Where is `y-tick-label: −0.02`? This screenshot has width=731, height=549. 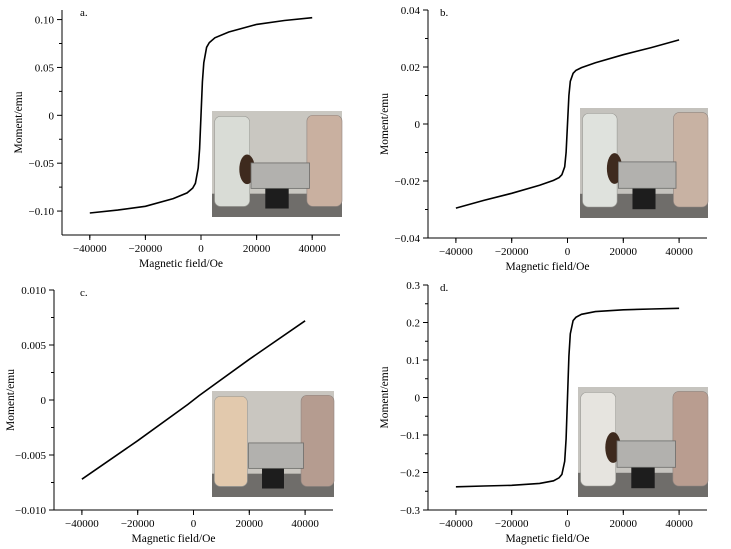 y-tick-label: −0.02 is located at coordinates (407, 182).